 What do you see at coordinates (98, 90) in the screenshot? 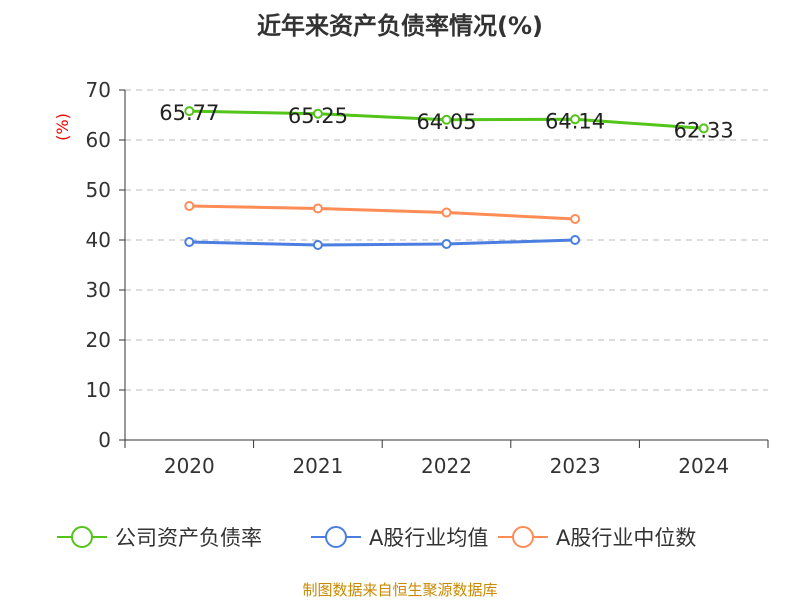
I see `y-tick-label: 70` at bounding box center [98, 90].